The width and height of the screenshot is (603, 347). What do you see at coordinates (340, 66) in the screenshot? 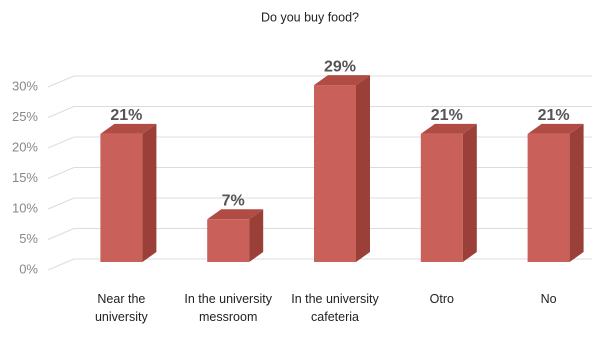
I see `value-label: 29%` at bounding box center [340, 66].